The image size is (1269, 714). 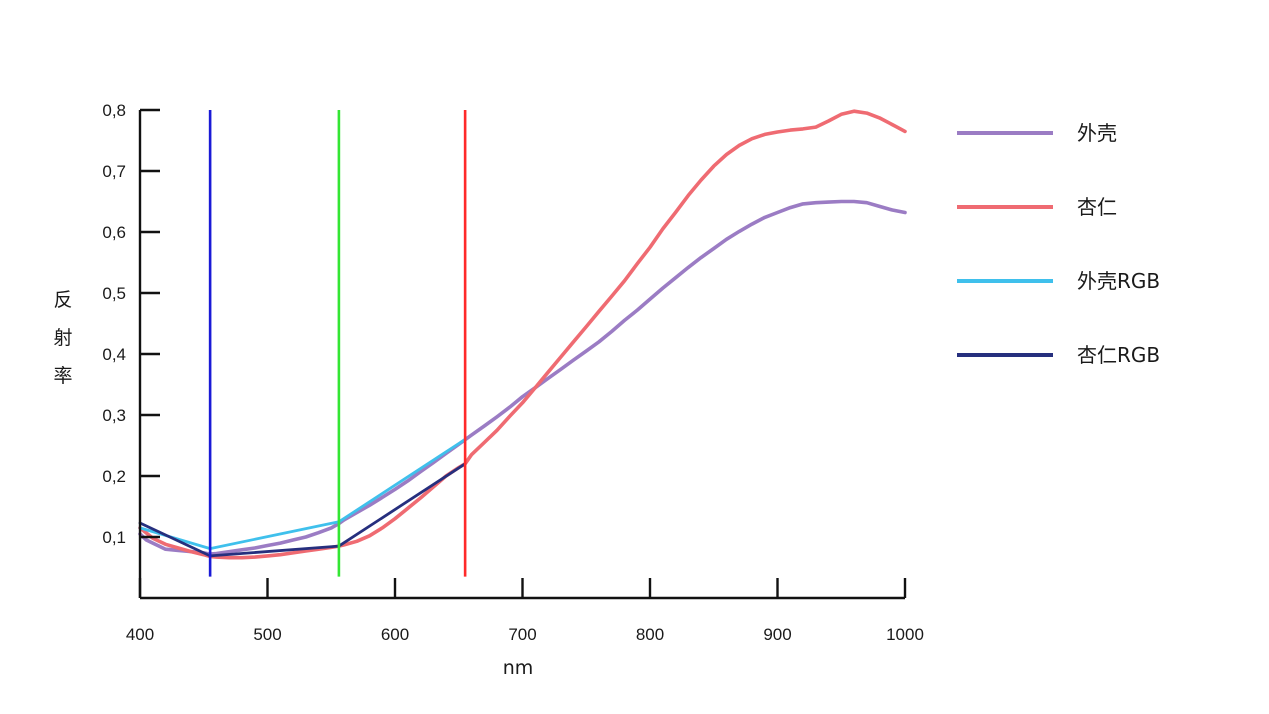 What do you see at coordinates (114, 293) in the screenshot?
I see `y-tick-label: 0,5` at bounding box center [114, 293].